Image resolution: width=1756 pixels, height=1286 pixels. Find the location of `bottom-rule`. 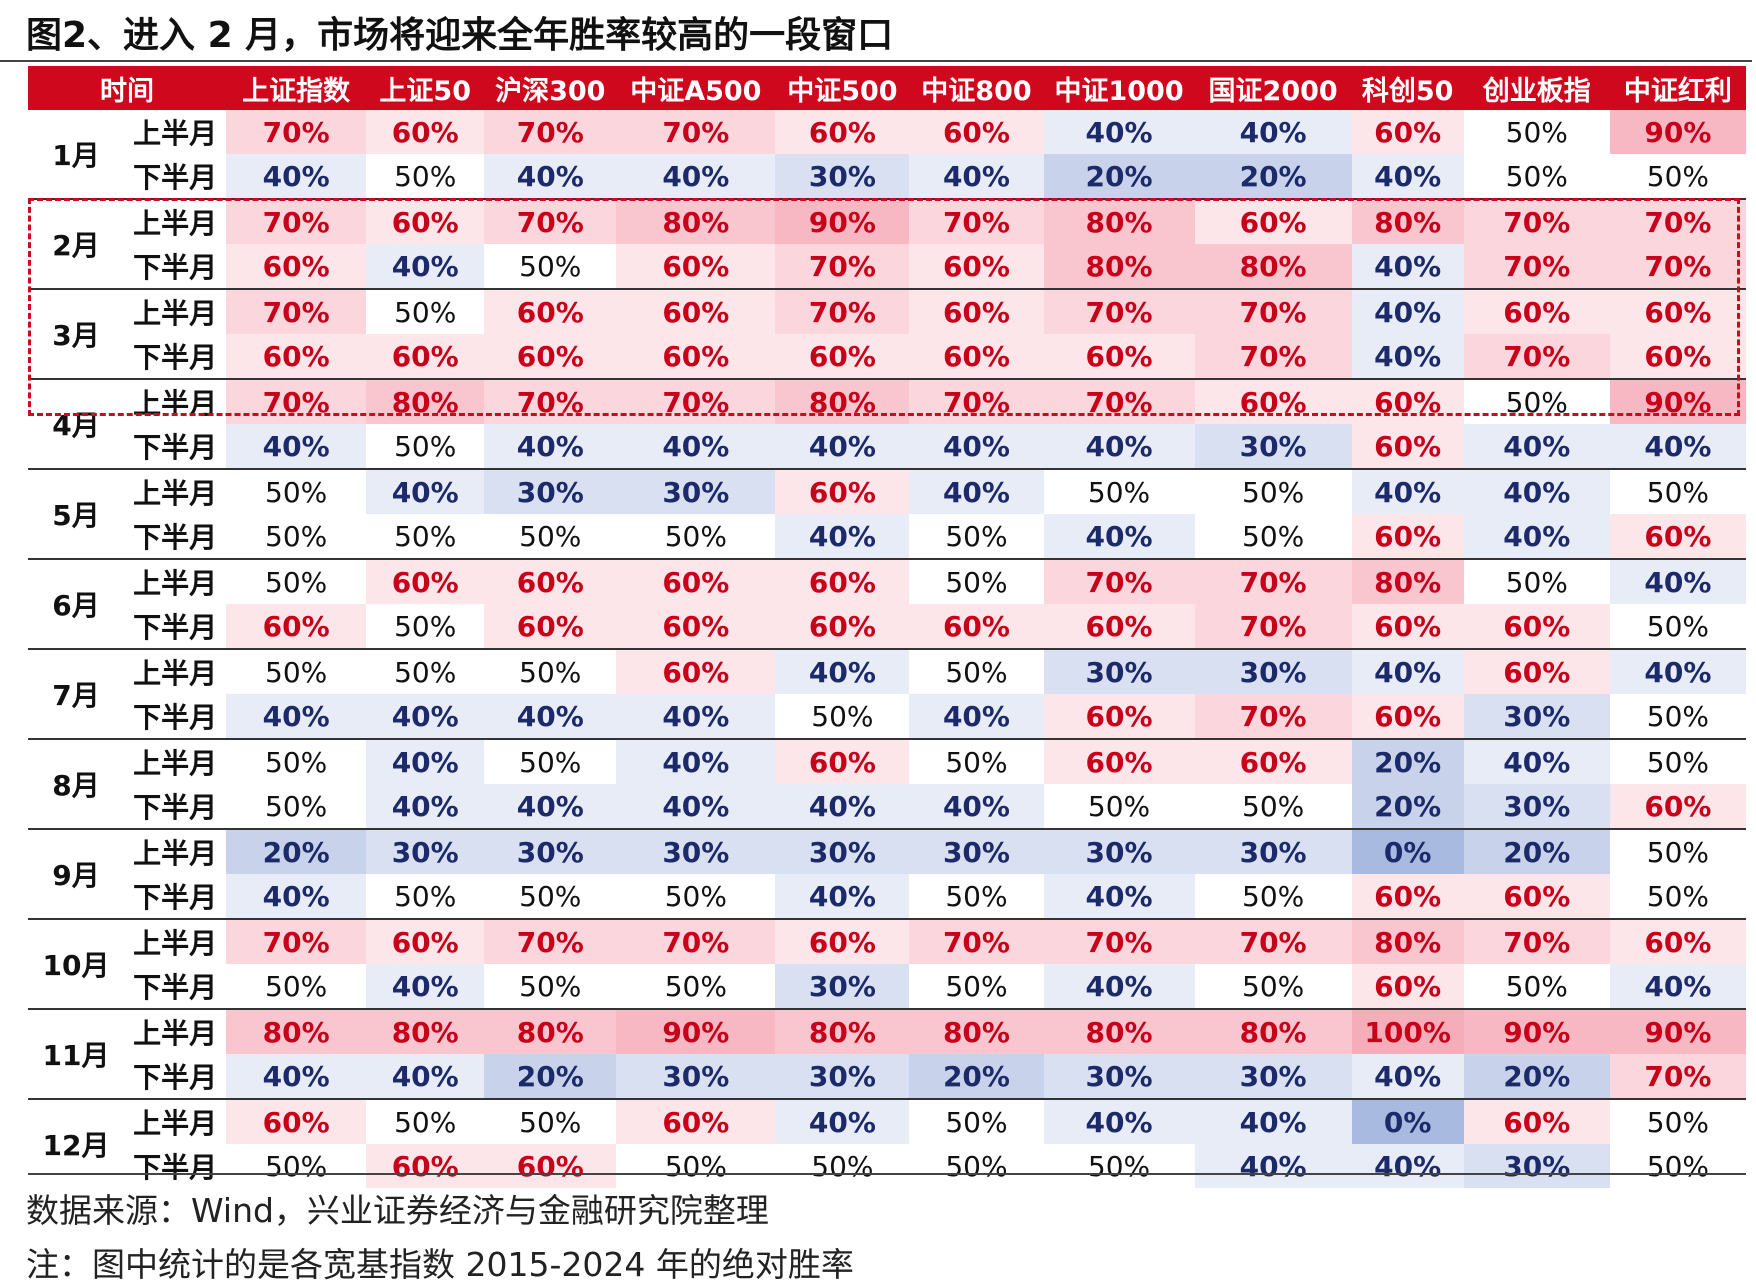

bottom-rule is located at coordinates (887, 1174).